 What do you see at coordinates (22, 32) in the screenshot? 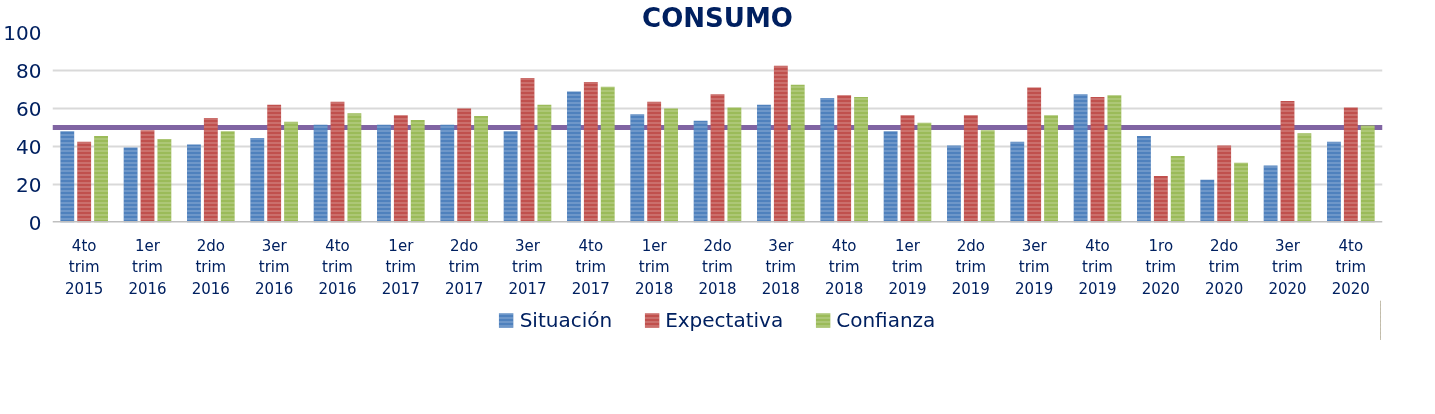
I see `y-tick-label: 100` at bounding box center [22, 32].